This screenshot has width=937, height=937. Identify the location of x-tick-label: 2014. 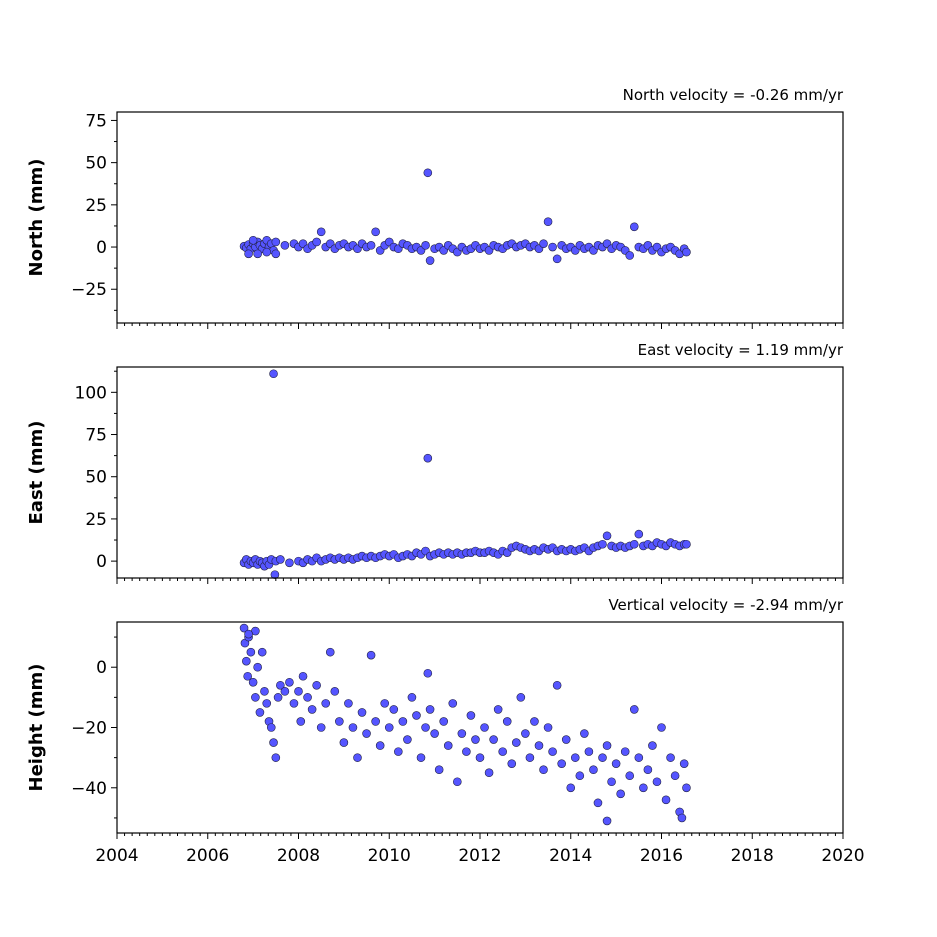
(570, 856).